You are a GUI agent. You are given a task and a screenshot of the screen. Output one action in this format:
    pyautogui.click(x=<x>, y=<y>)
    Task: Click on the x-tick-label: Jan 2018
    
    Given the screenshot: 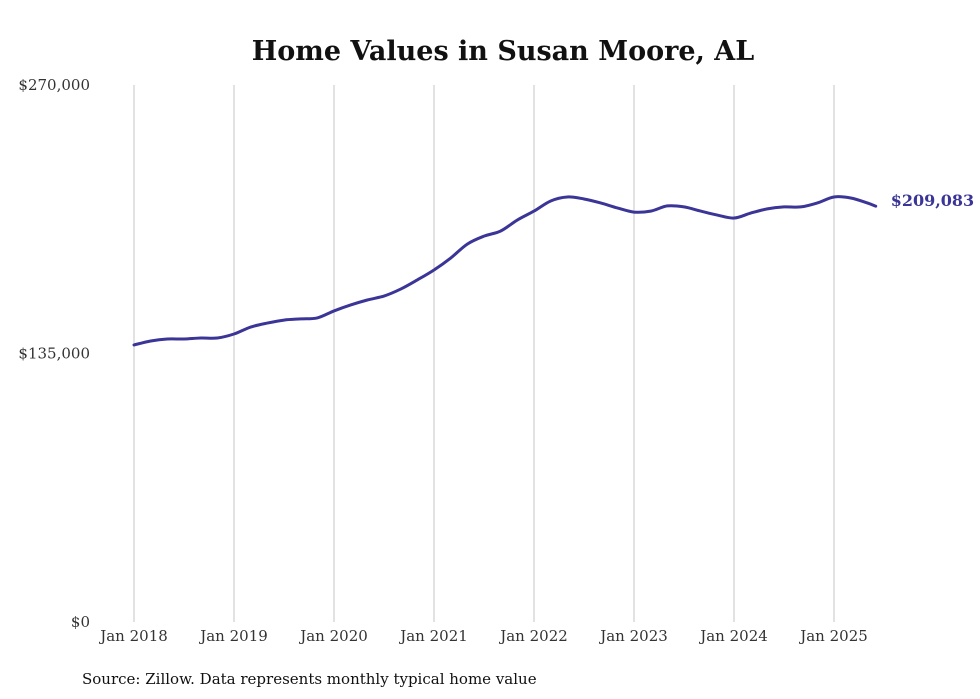 What is the action you would take?
    pyautogui.click(x=133, y=636)
    